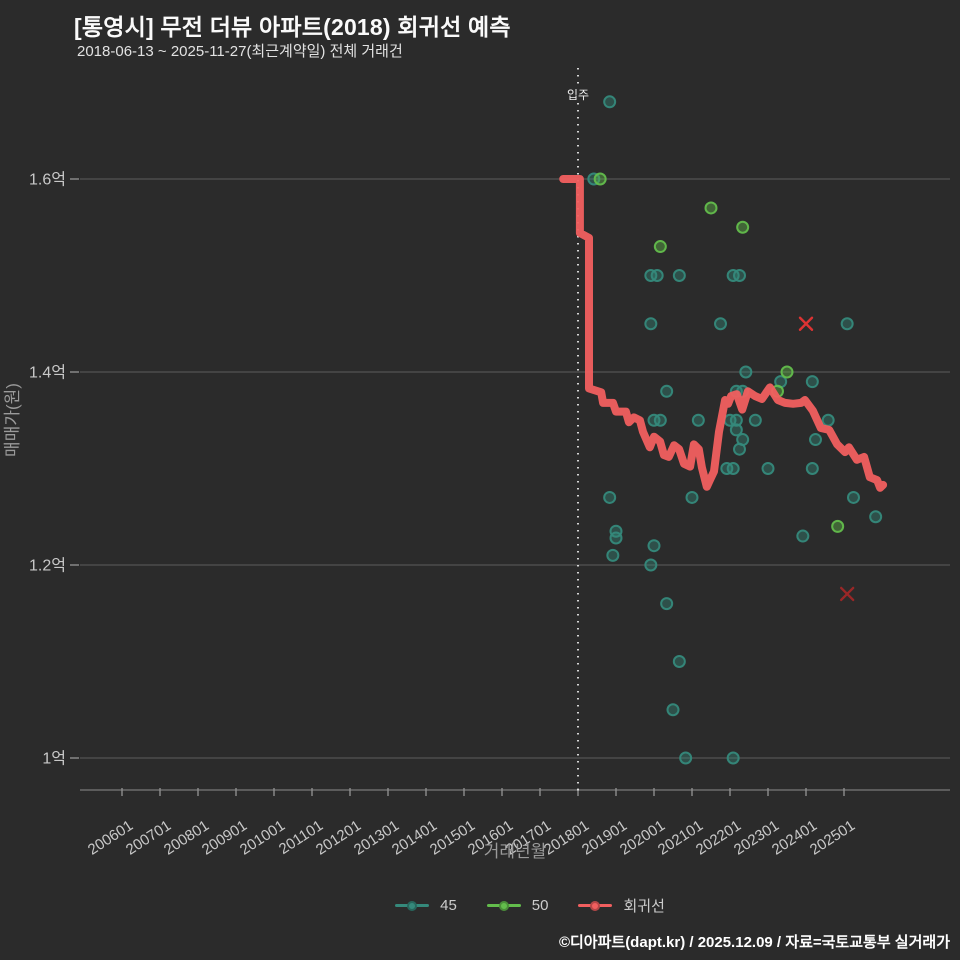  What do you see at coordinates (47, 180) in the screenshot?
I see `y-tick-label: 1.6억` at bounding box center [47, 180].